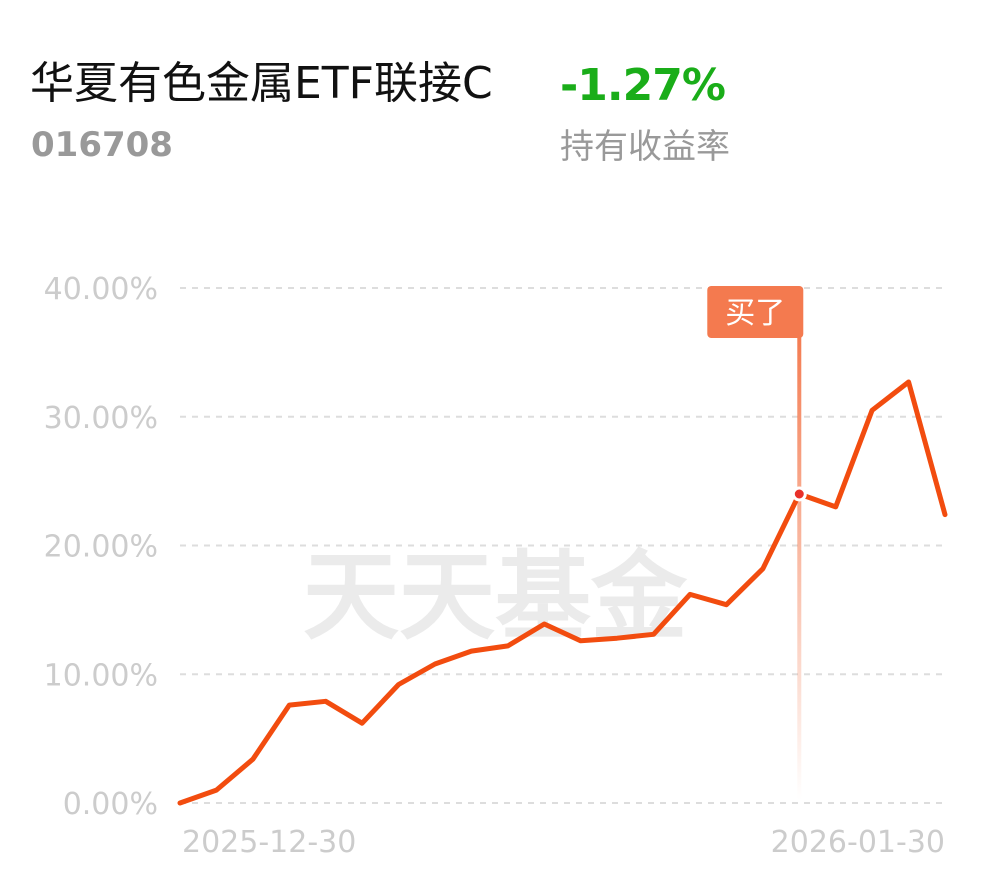  Describe the element at coordinates (269, 842) in the screenshot. I see `x-tick-label: 2025-12-30` at that location.